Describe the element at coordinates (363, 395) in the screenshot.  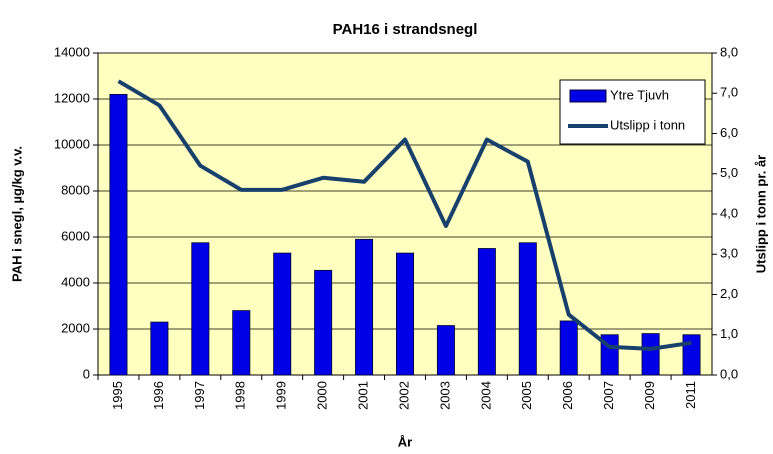
I see `x-tick-label: 2001` at that location.